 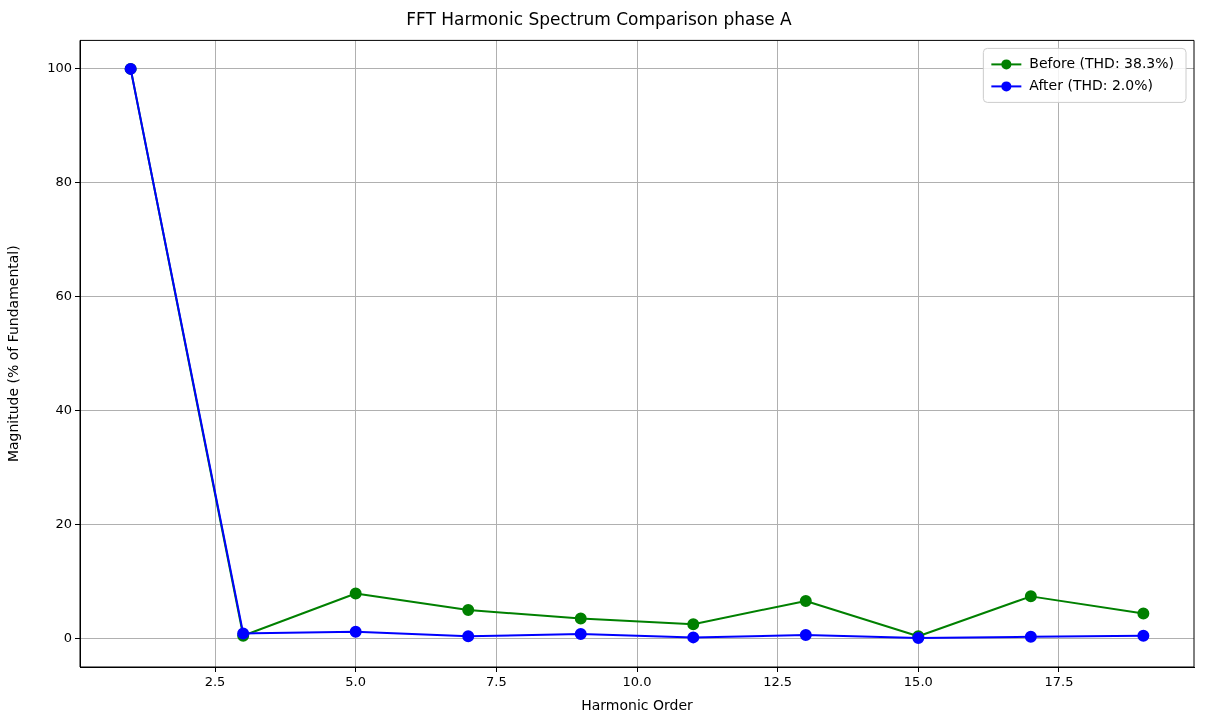 What do you see at coordinates (1059, 682) in the screenshot?
I see `x-tick-label: 17.5` at bounding box center [1059, 682].